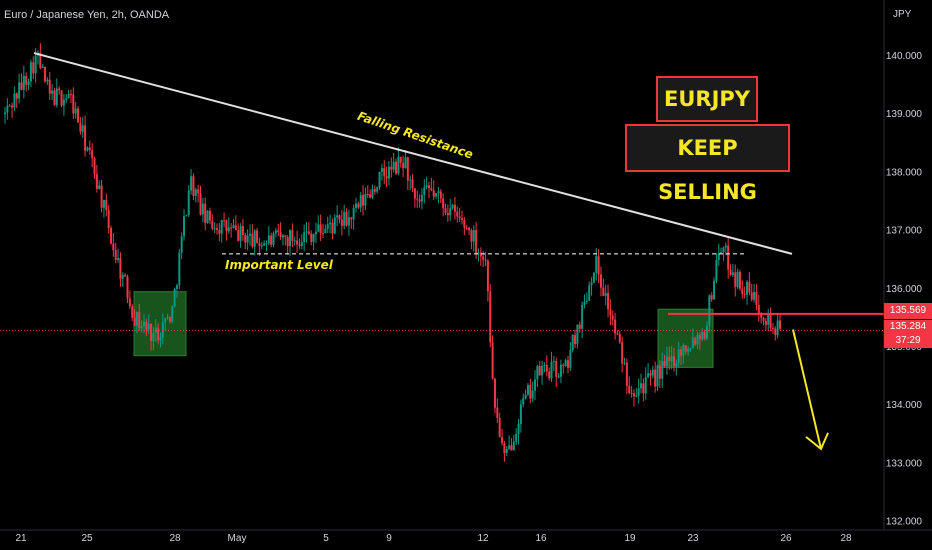 This screenshot has width=932, height=550. I want to click on symbol-header: Euro / Japanese Yen, 2h, OANDA, so click(87, 15).